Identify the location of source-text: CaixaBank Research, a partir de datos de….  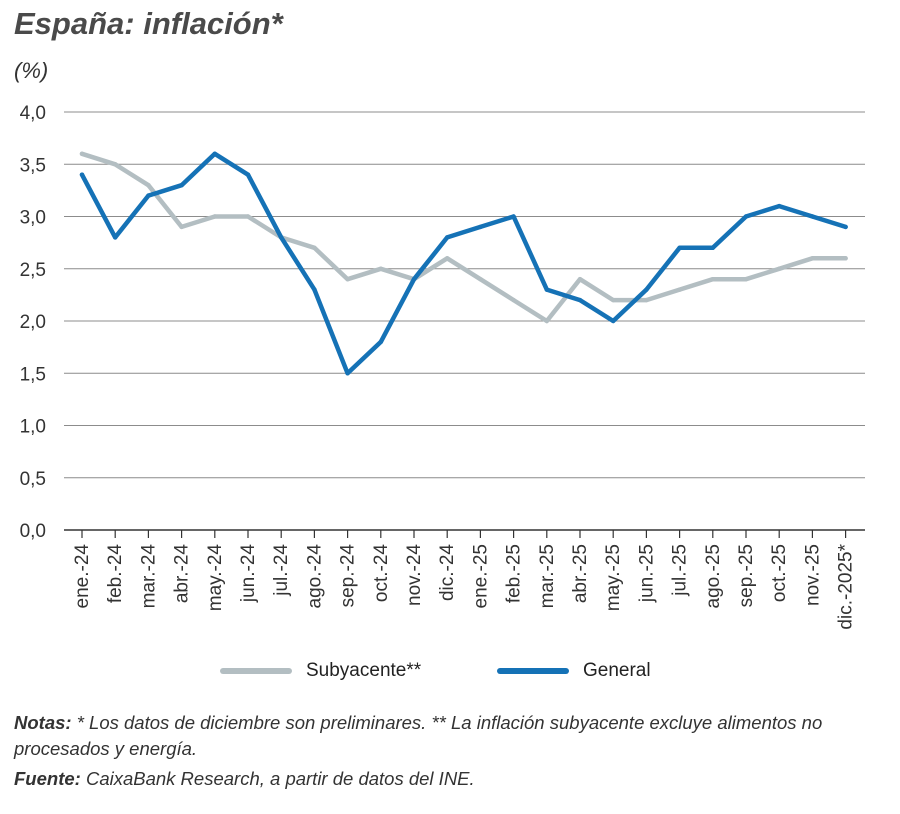
(280, 778).